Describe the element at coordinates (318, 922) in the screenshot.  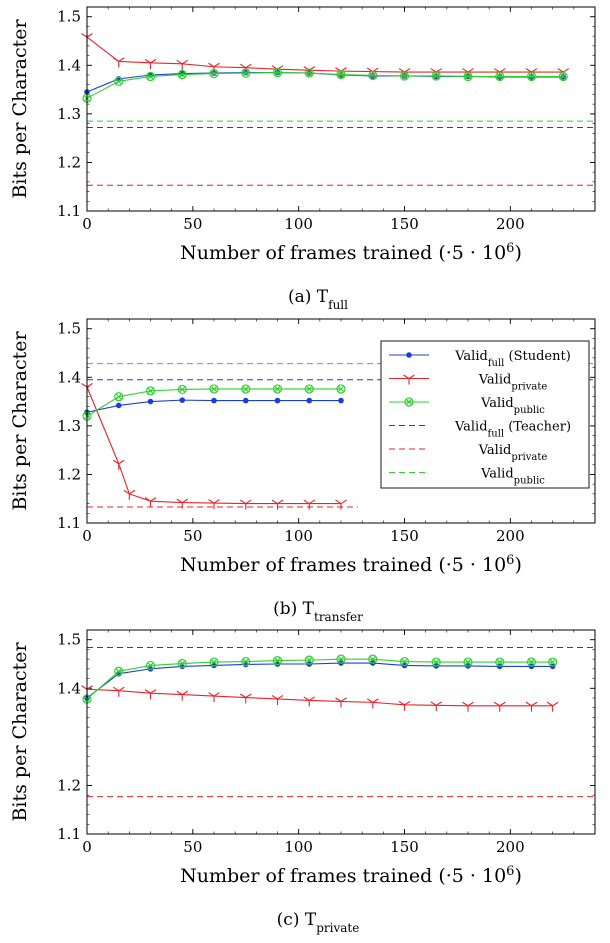
I see `figure-caption: (c) Tprivate` at that location.